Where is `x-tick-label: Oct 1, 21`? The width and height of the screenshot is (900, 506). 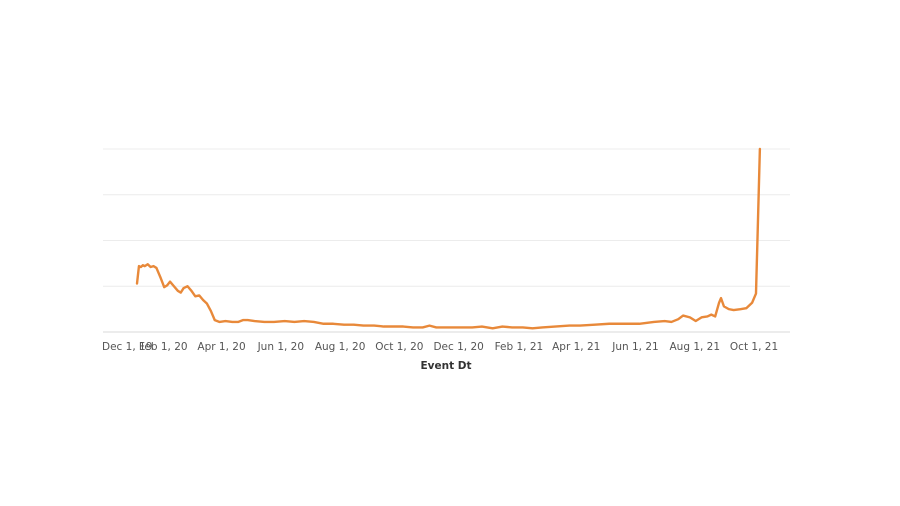 x-tick-label: Oct 1, 21 is located at coordinates (754, 347).